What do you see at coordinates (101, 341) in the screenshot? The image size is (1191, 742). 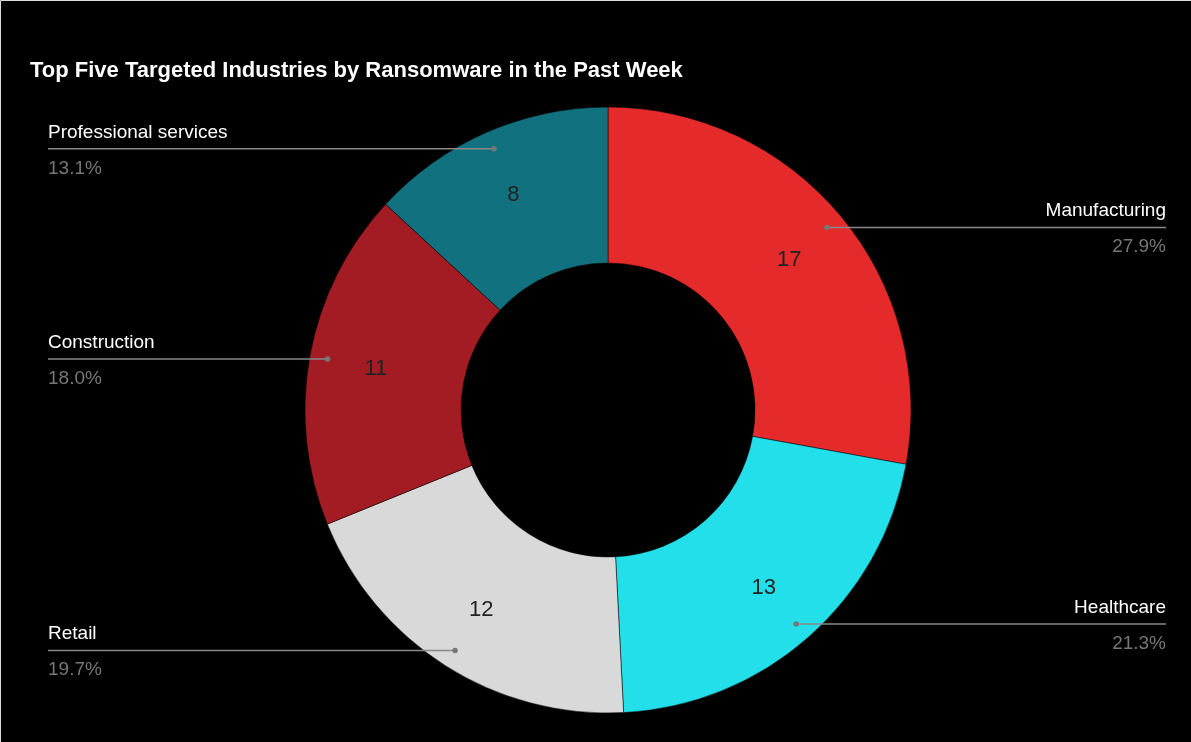 I see `slice-label: Construction` at bounding box center [101, 341].